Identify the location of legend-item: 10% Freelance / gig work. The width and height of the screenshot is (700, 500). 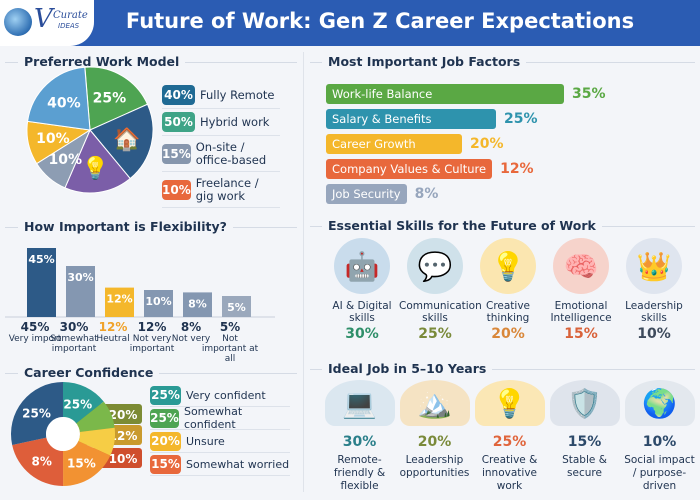
(221, 190).